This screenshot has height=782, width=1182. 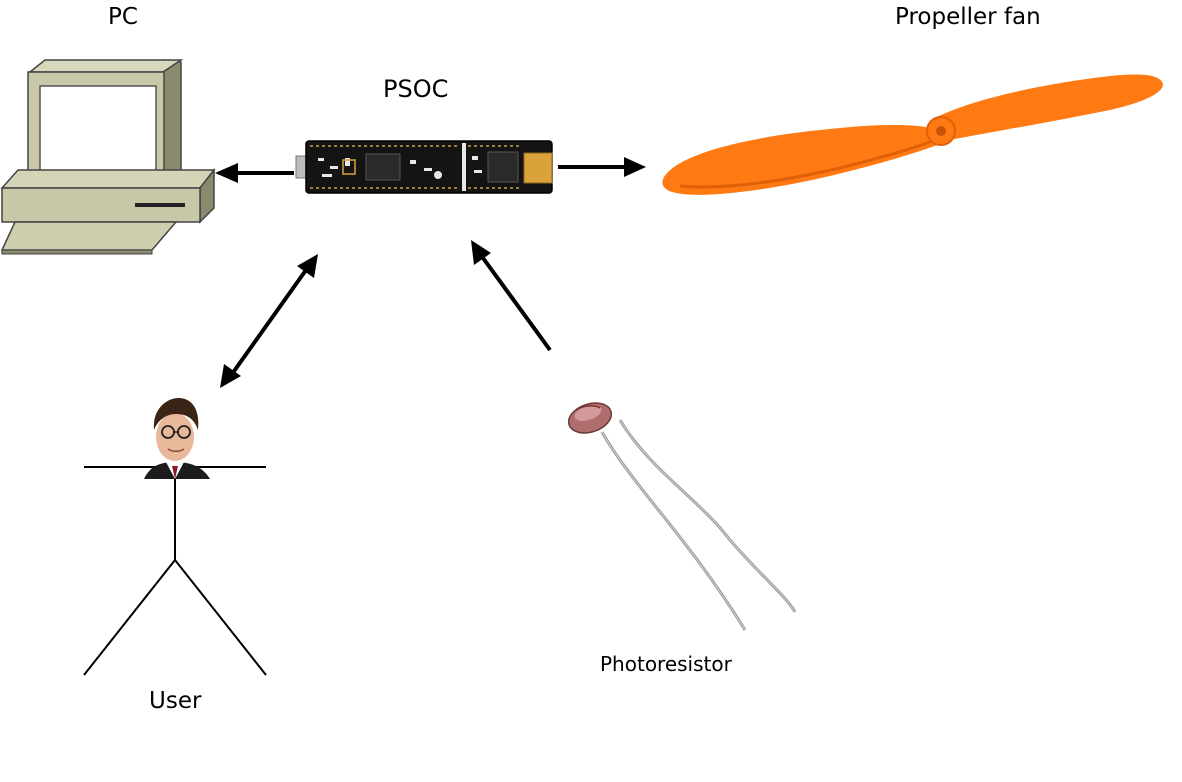 I want to click on pin-headers, so click(x=415, y=167).